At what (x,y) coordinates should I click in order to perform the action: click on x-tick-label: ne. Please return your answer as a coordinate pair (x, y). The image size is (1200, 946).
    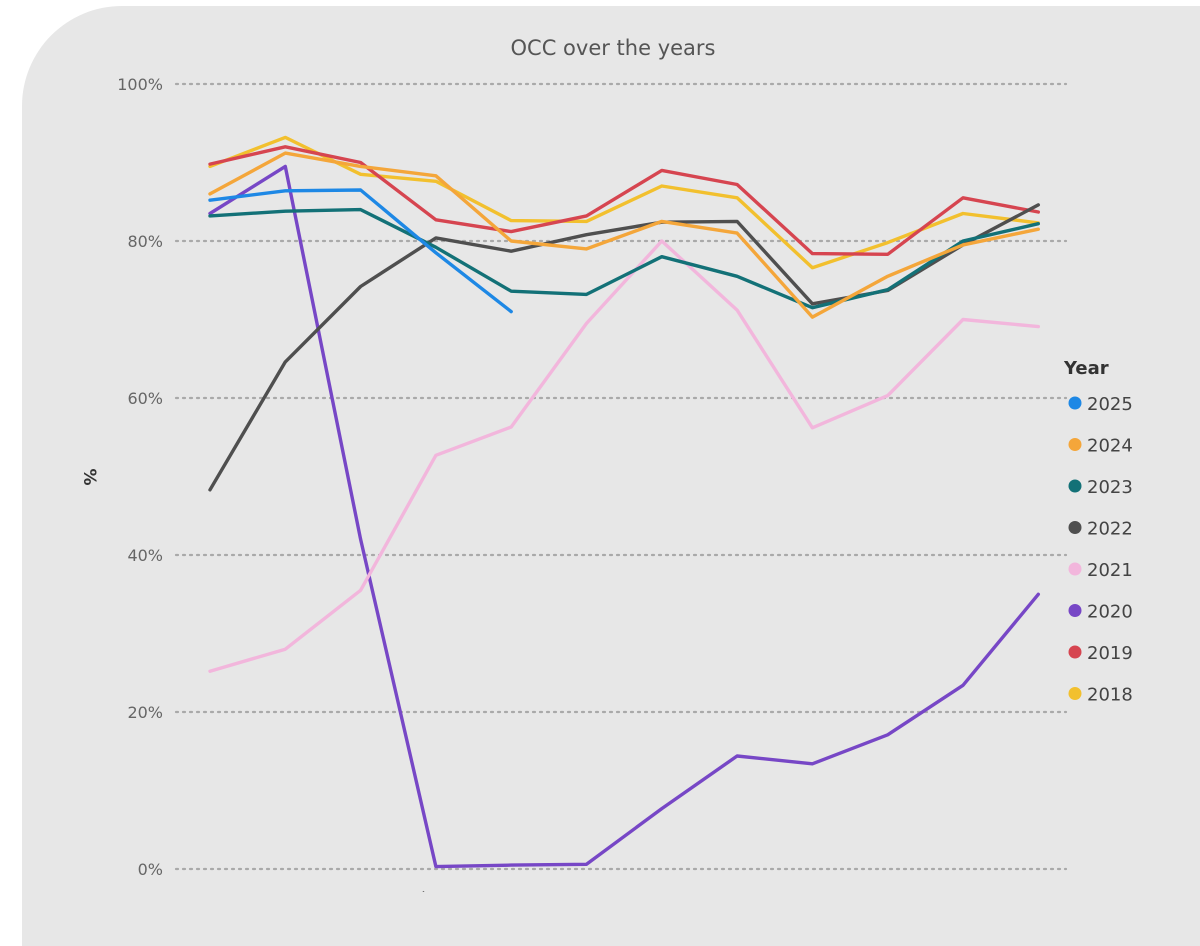
    Looking at the image, I should click on (571, 890).